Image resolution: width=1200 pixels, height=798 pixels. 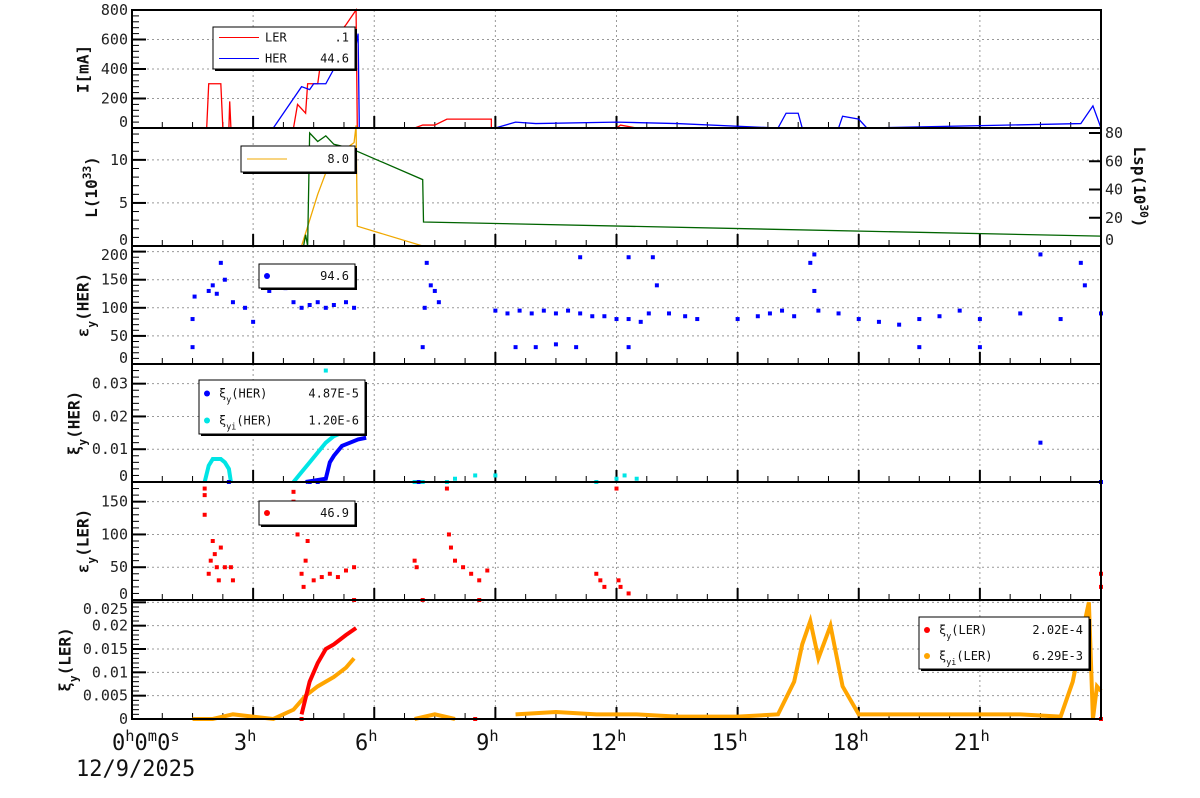 What do you see at coordinates (1057, 656) in the screenshot?
I see `legend-value: 6.29E-3` at bounding box center [1057, 656].